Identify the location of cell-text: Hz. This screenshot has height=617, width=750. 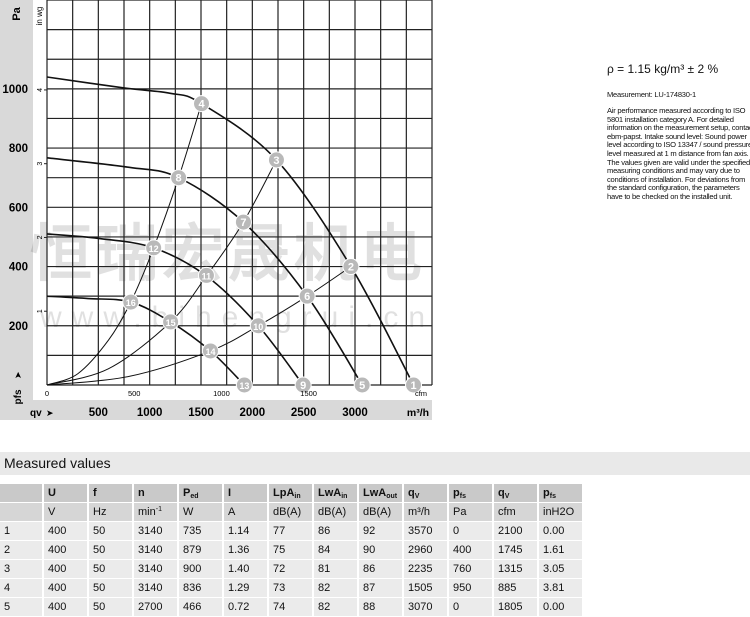
(100, 512).